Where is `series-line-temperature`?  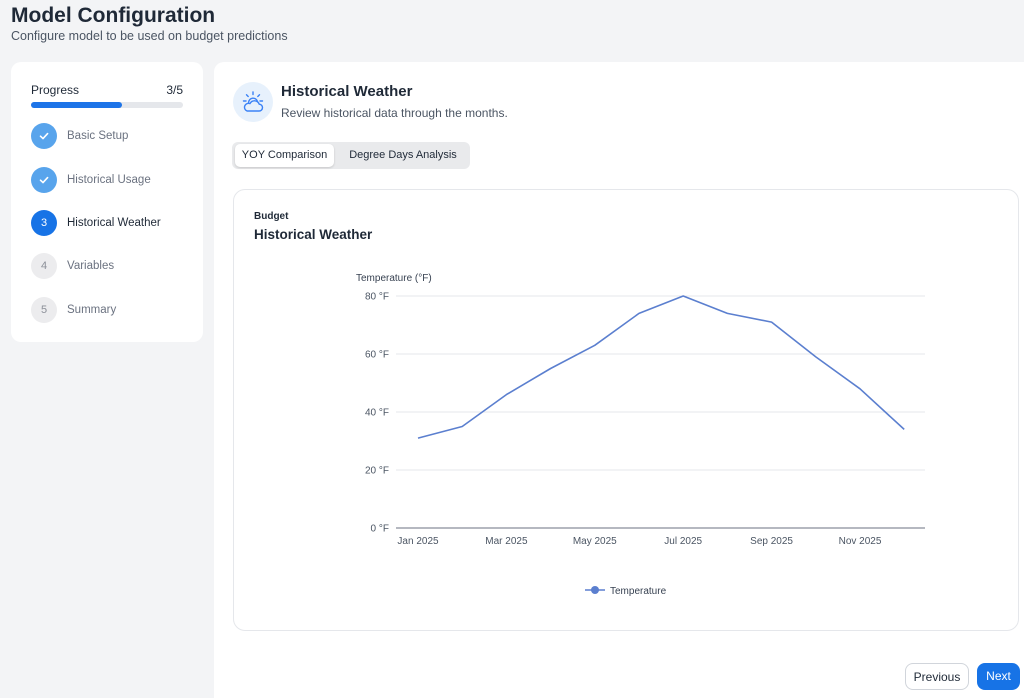 series-line-temperature is located at coordinates (661, 367).